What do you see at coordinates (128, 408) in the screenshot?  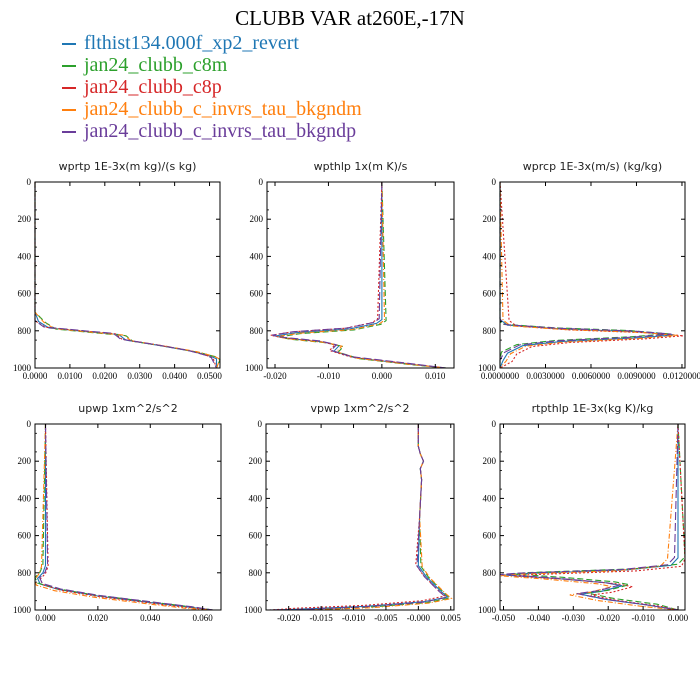 I see `panel-title: upwp 1xm^2/s^2` at bounding box center [128, 408].